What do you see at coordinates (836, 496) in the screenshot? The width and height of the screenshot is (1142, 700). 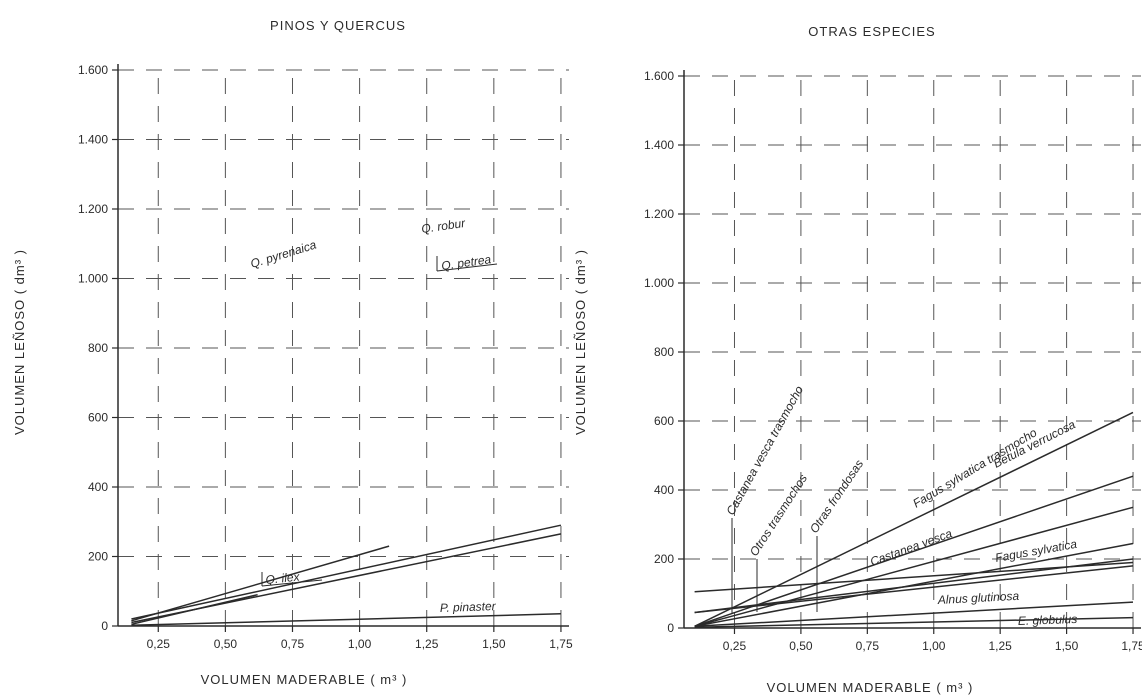 I see `series-label: Otras frondosas` at bounding box center [836, 496].